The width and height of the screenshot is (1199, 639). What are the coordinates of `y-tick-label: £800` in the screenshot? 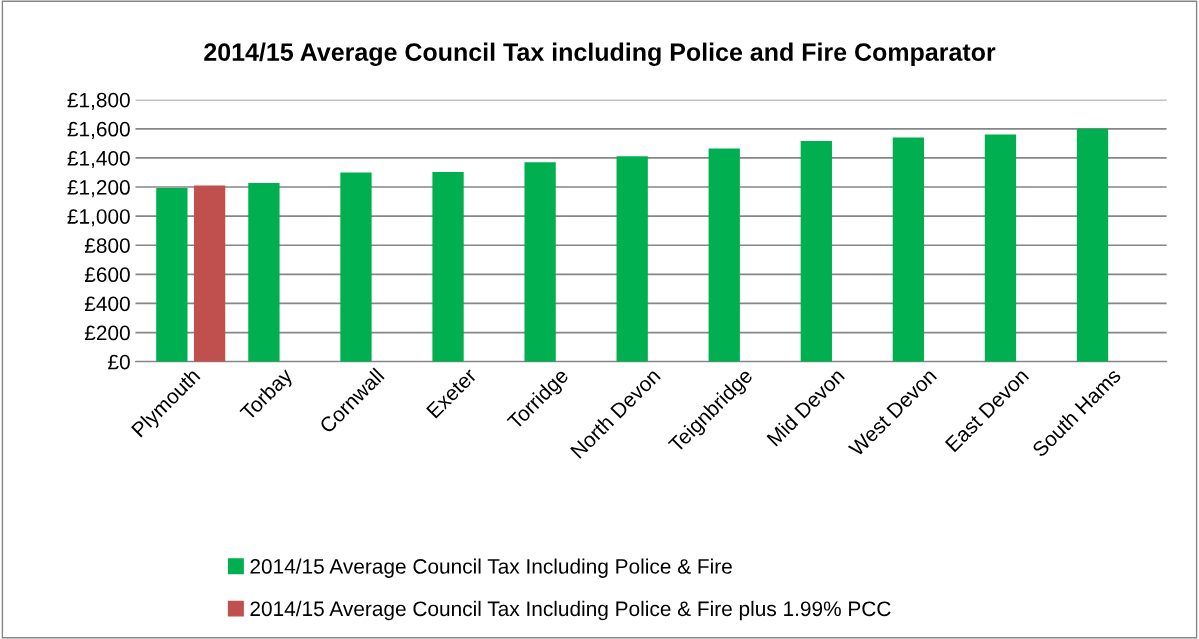 It's located at (107, 245).